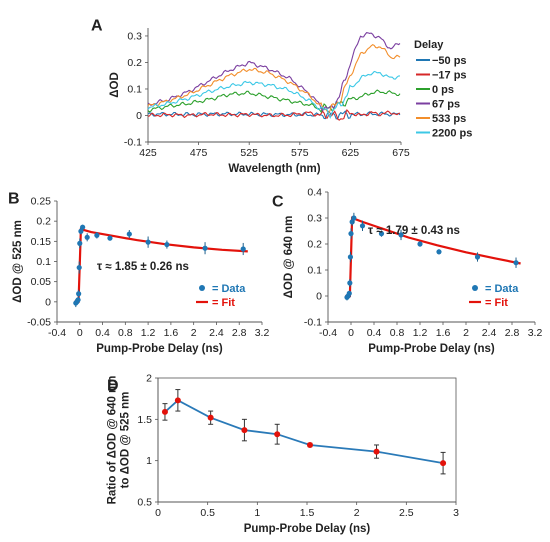  Describe the element at coordinates (149, 461) in the screenshot. I see `y-tick-label: 1` at that location.